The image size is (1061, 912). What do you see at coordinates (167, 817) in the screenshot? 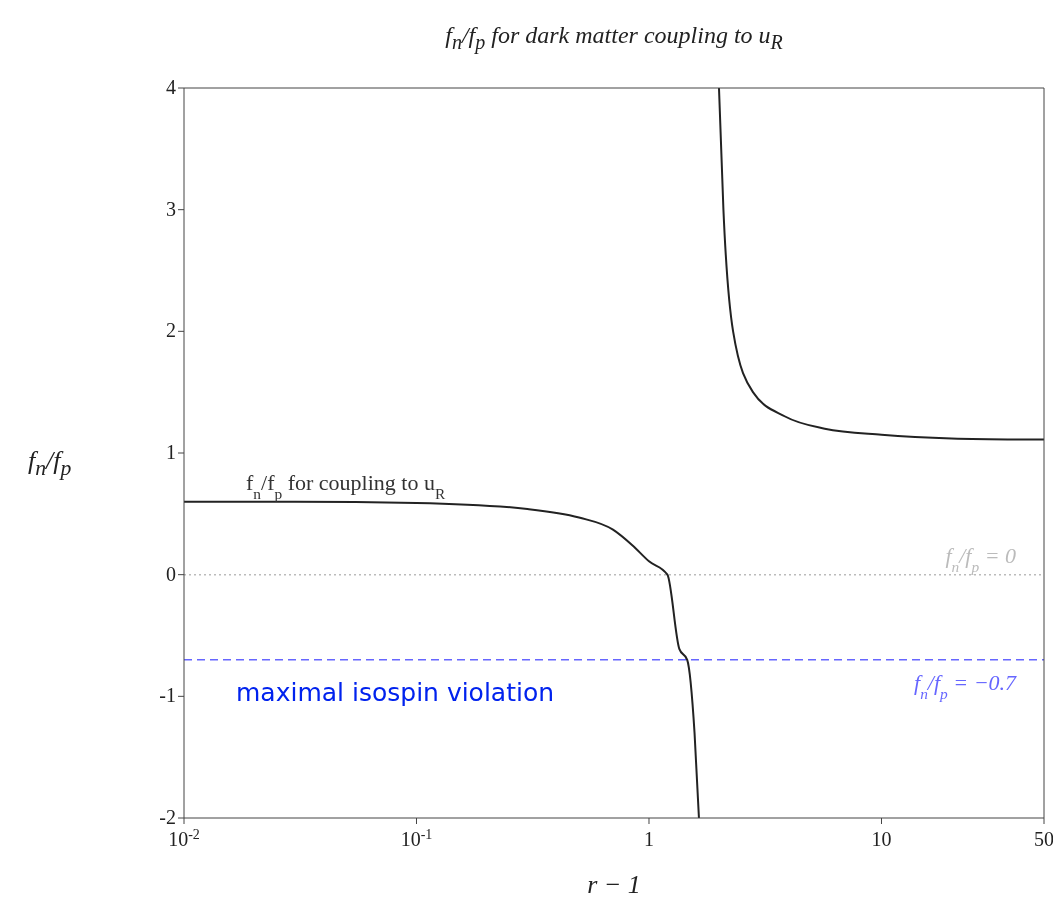
I see `y-tick-label: -2` at bounding box center [167, 817].